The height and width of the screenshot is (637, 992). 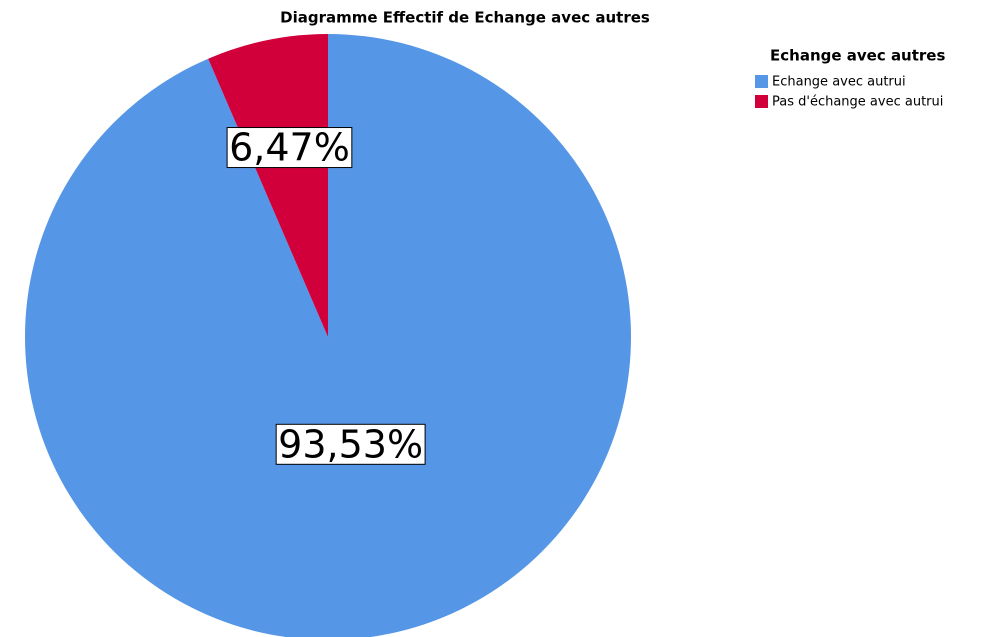 I want to click on data-label: 93,53%, so click(x=350, y=444).